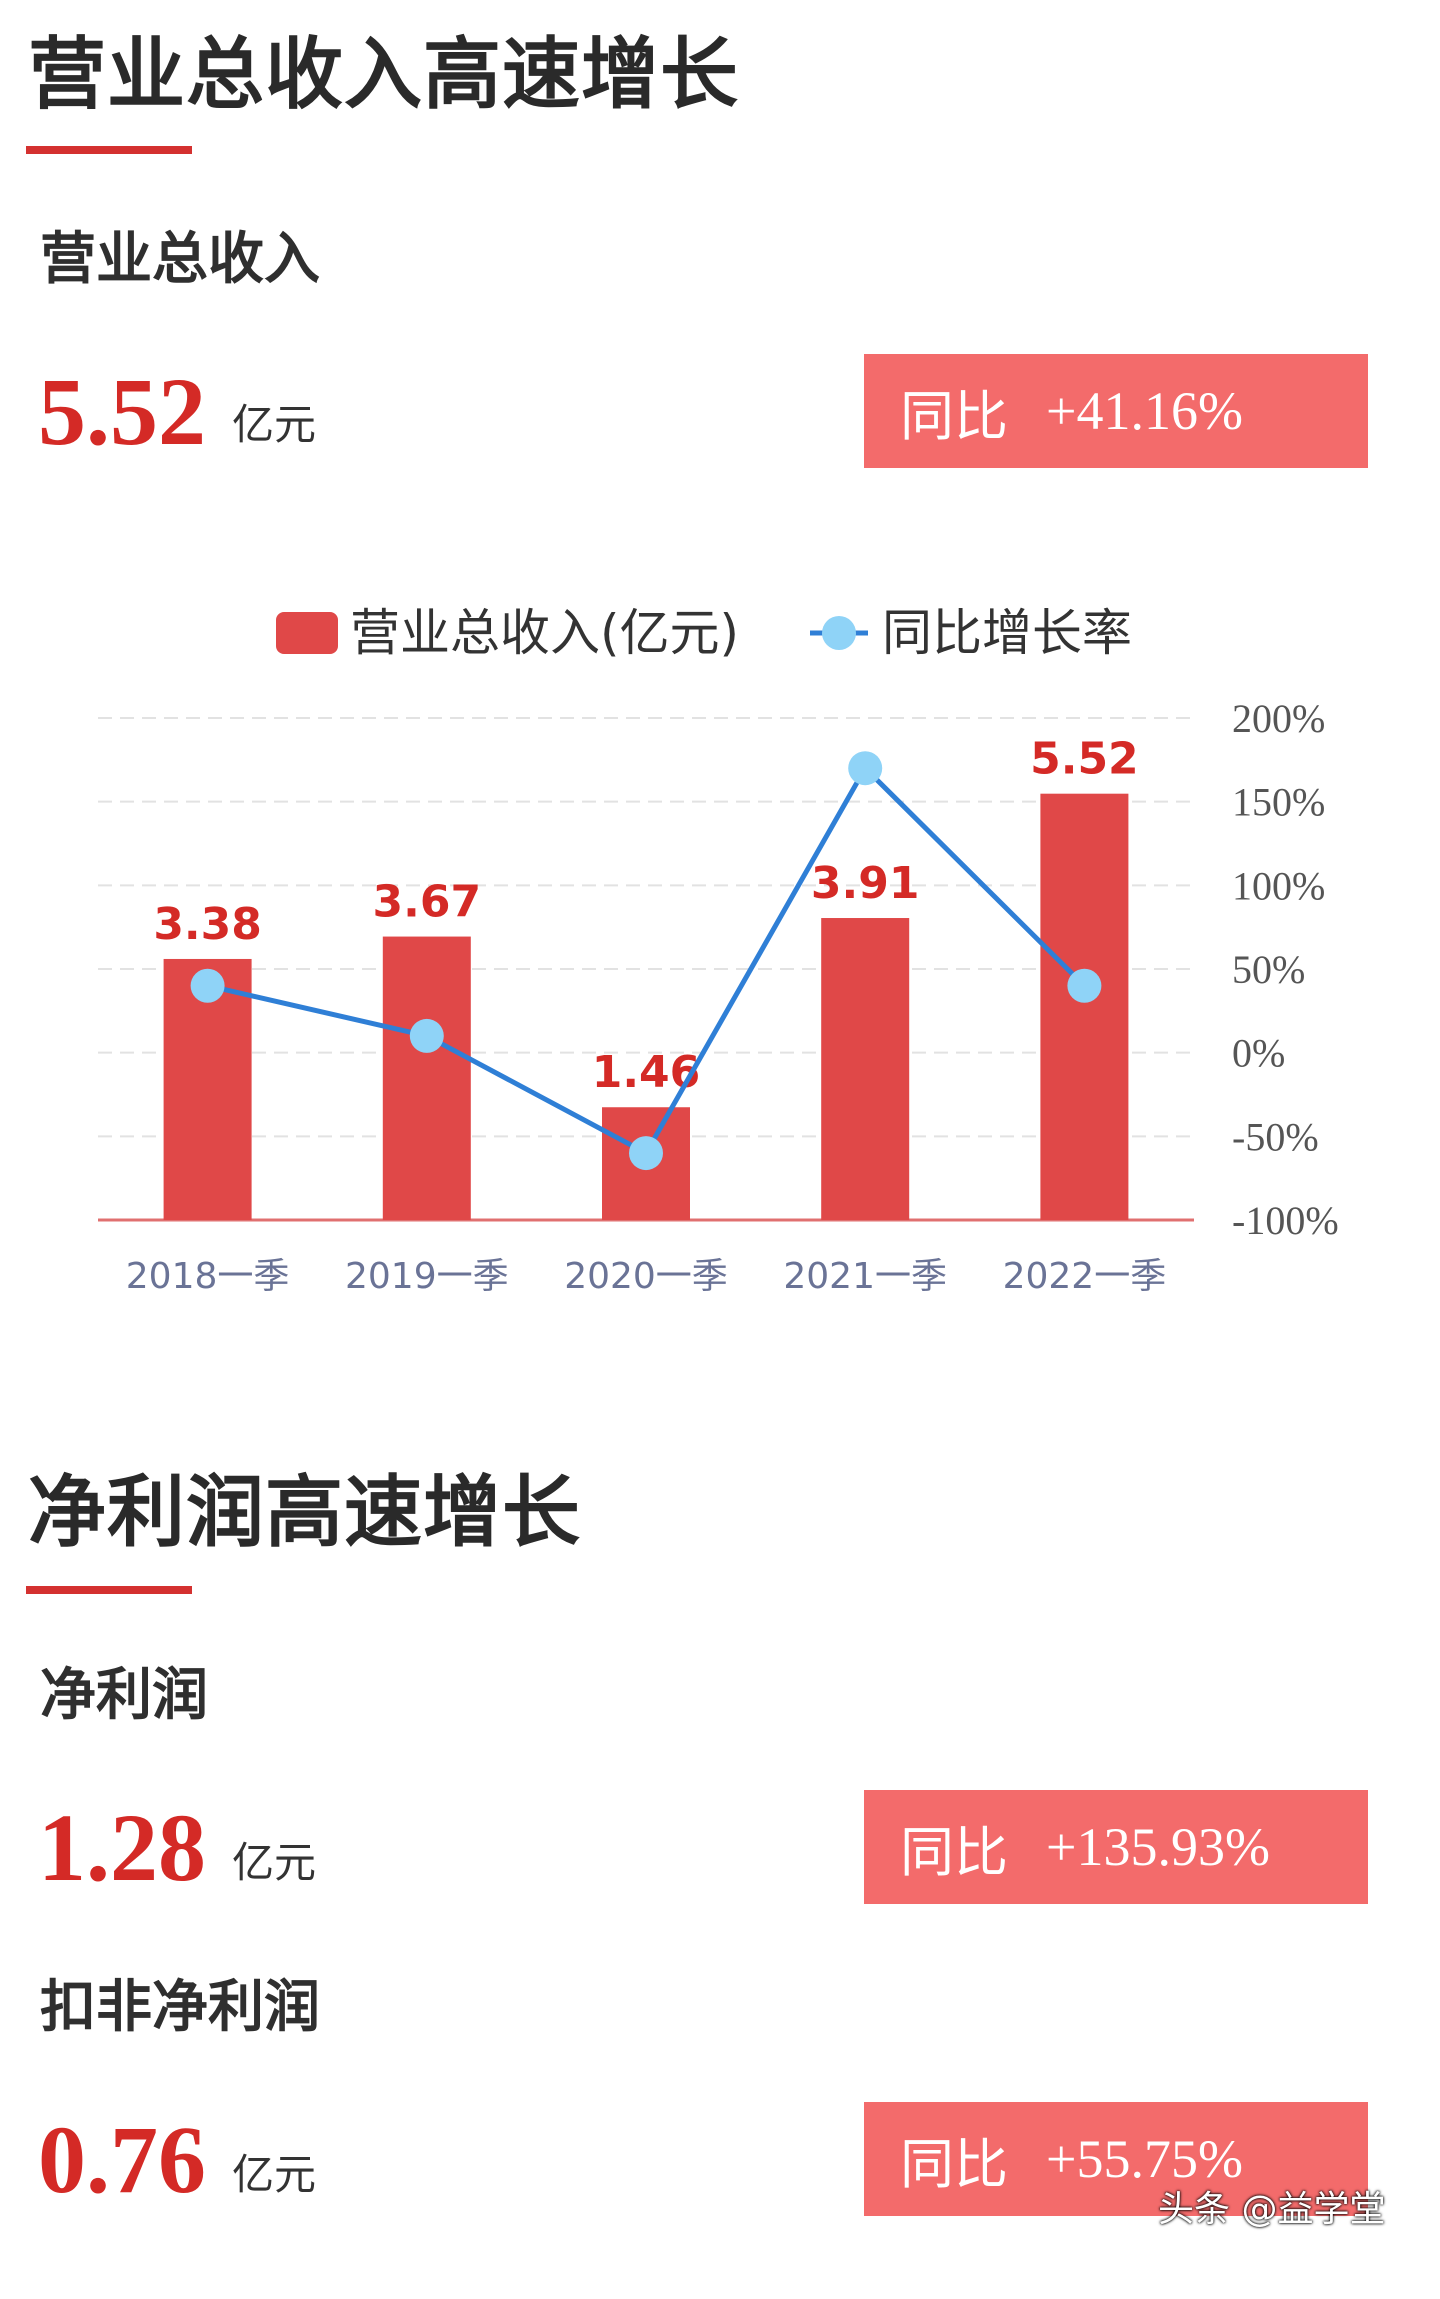 The width and height of the screenshot is (1440, 2299). Describe the element at coordinates (1272, 2209) in the screenshot. I see `watermark: 头条 @益学堂` at that location.